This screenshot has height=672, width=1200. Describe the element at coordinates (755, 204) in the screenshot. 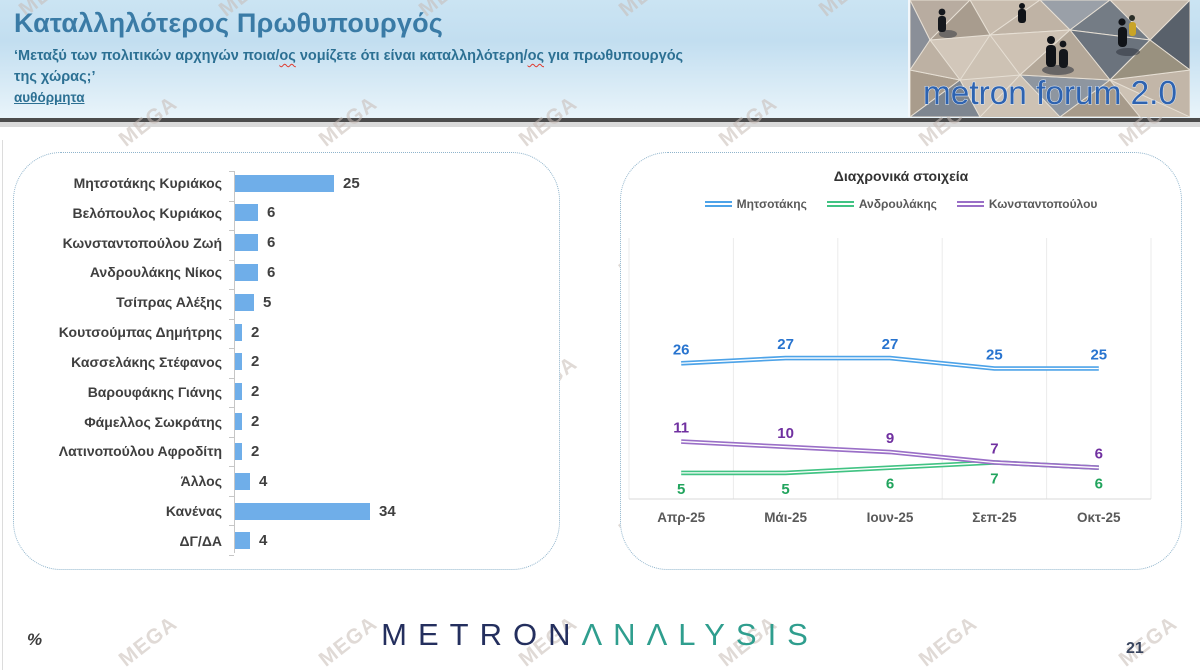

I see `legend-item: Μητσοτάκης` at that location.